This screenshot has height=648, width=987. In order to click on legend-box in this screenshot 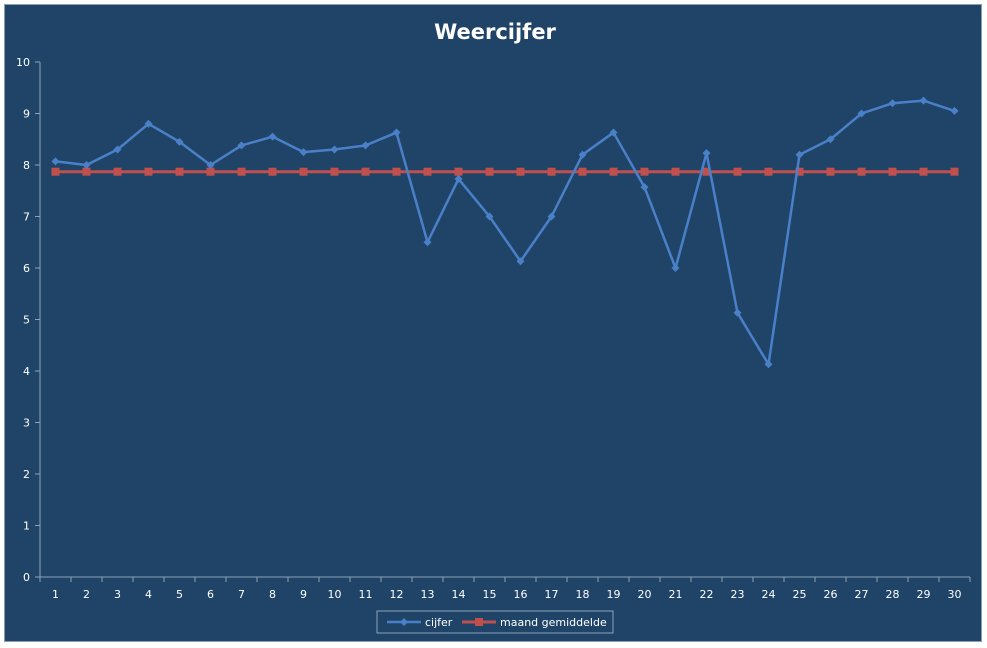, I will do `click(495, 622)`.